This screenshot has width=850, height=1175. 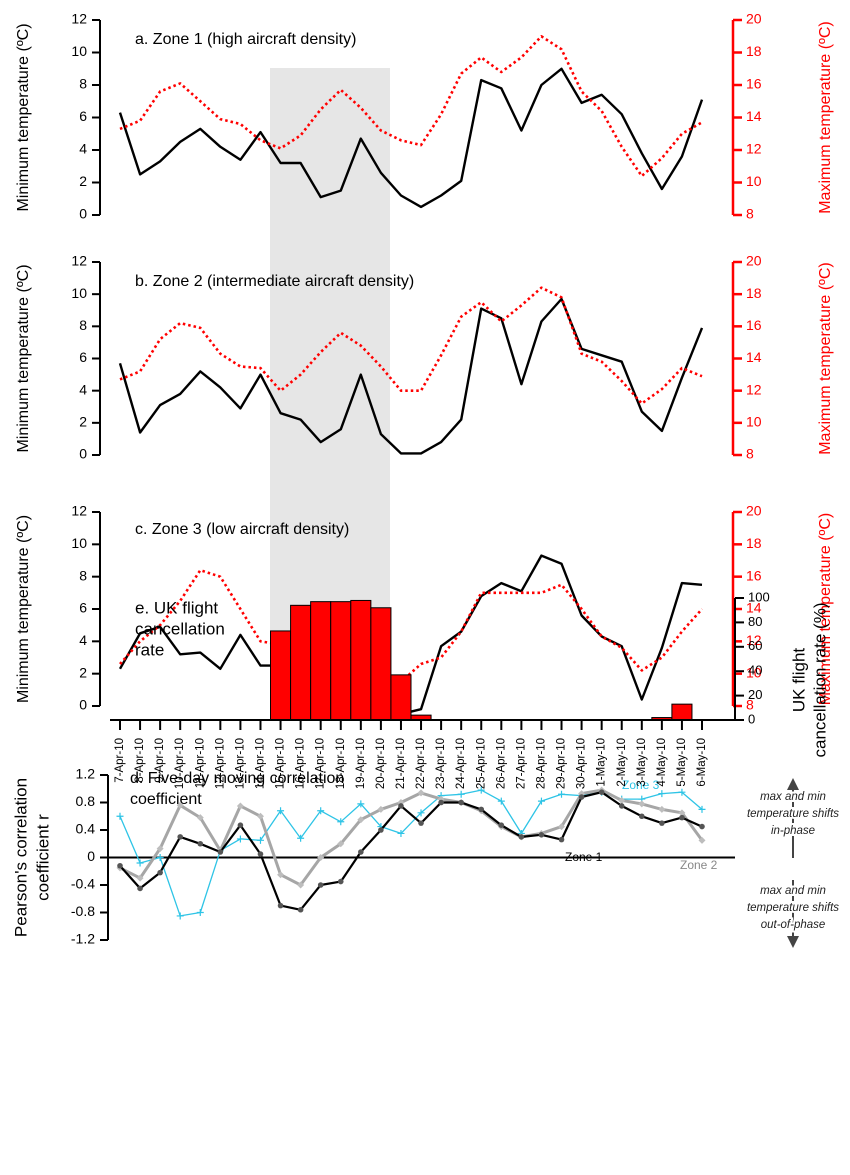 What do you see at coordinates (83, 911) in the screenshot?
I see `y-tick-label: -0.8` at bounding box center [83, 911].